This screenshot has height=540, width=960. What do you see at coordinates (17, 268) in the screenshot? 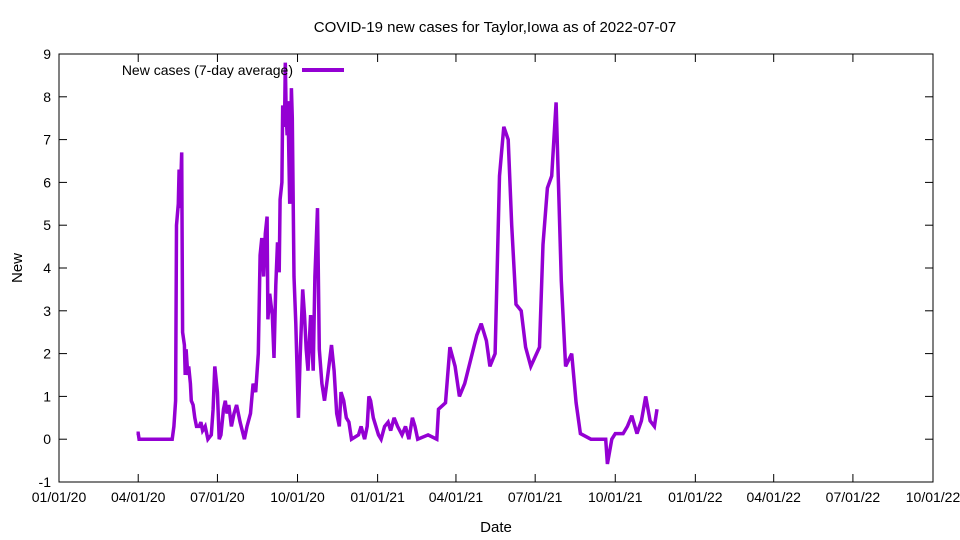
I see `y-axis-label: New` at bounding box center [17, 268].